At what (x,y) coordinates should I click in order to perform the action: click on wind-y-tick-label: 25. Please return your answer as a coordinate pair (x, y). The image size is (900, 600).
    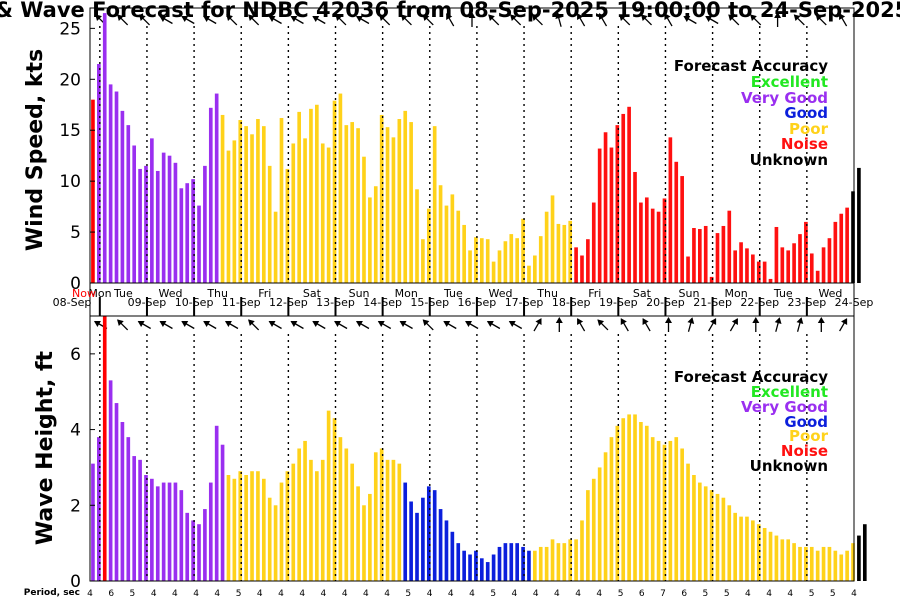
    Looking at the image, I should click on (70, 29).